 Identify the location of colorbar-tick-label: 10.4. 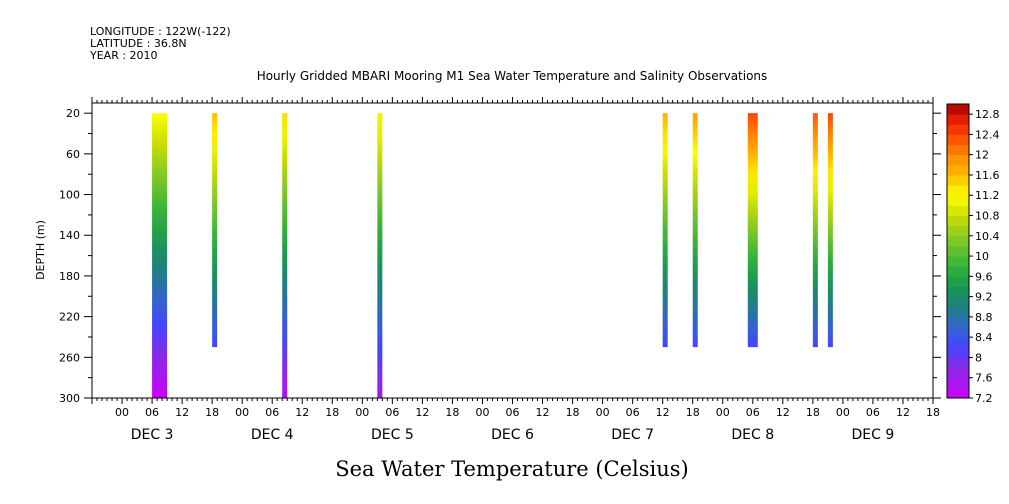
(987, 236).